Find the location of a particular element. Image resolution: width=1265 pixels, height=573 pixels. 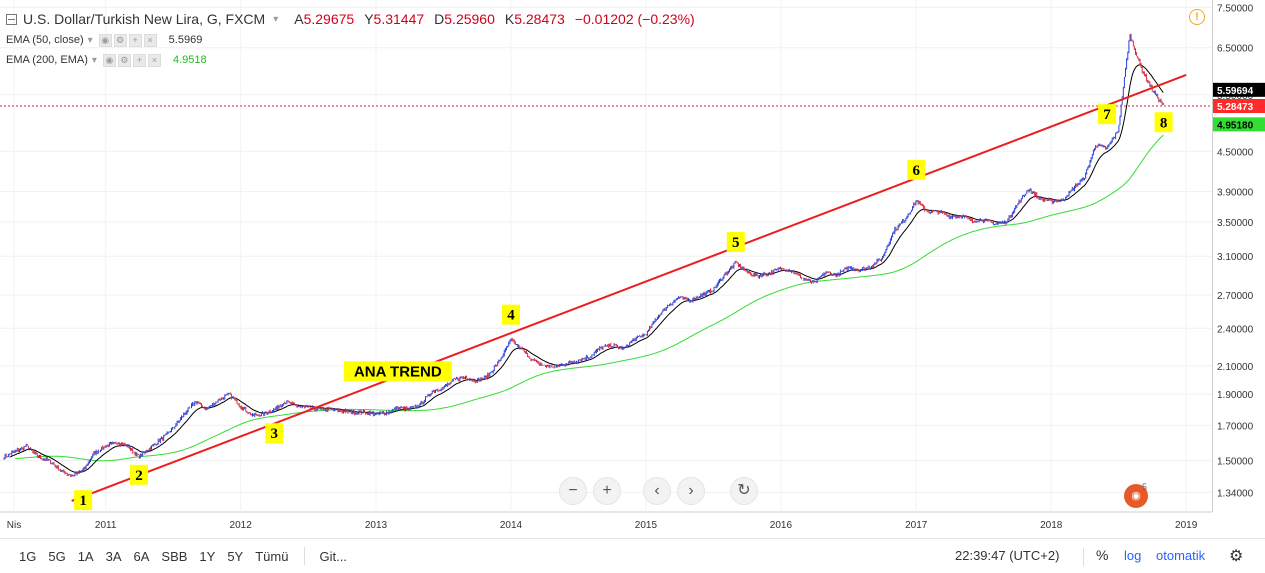

annotation-label: 7 is located at coordinates (1107, 115).